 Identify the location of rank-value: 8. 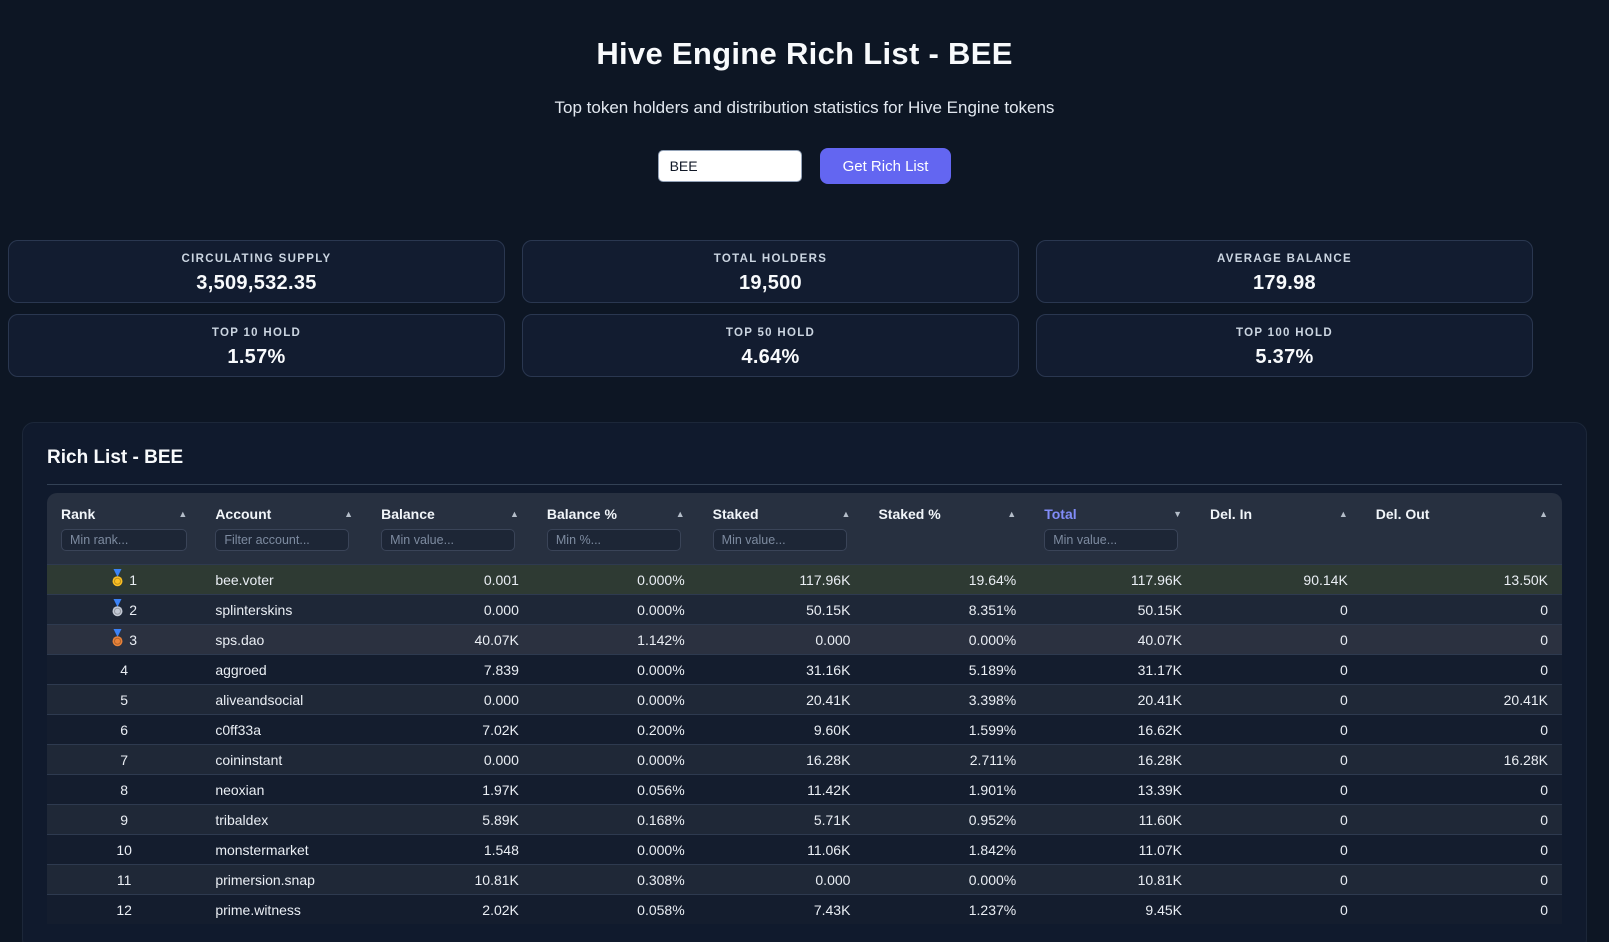
(124, 789).